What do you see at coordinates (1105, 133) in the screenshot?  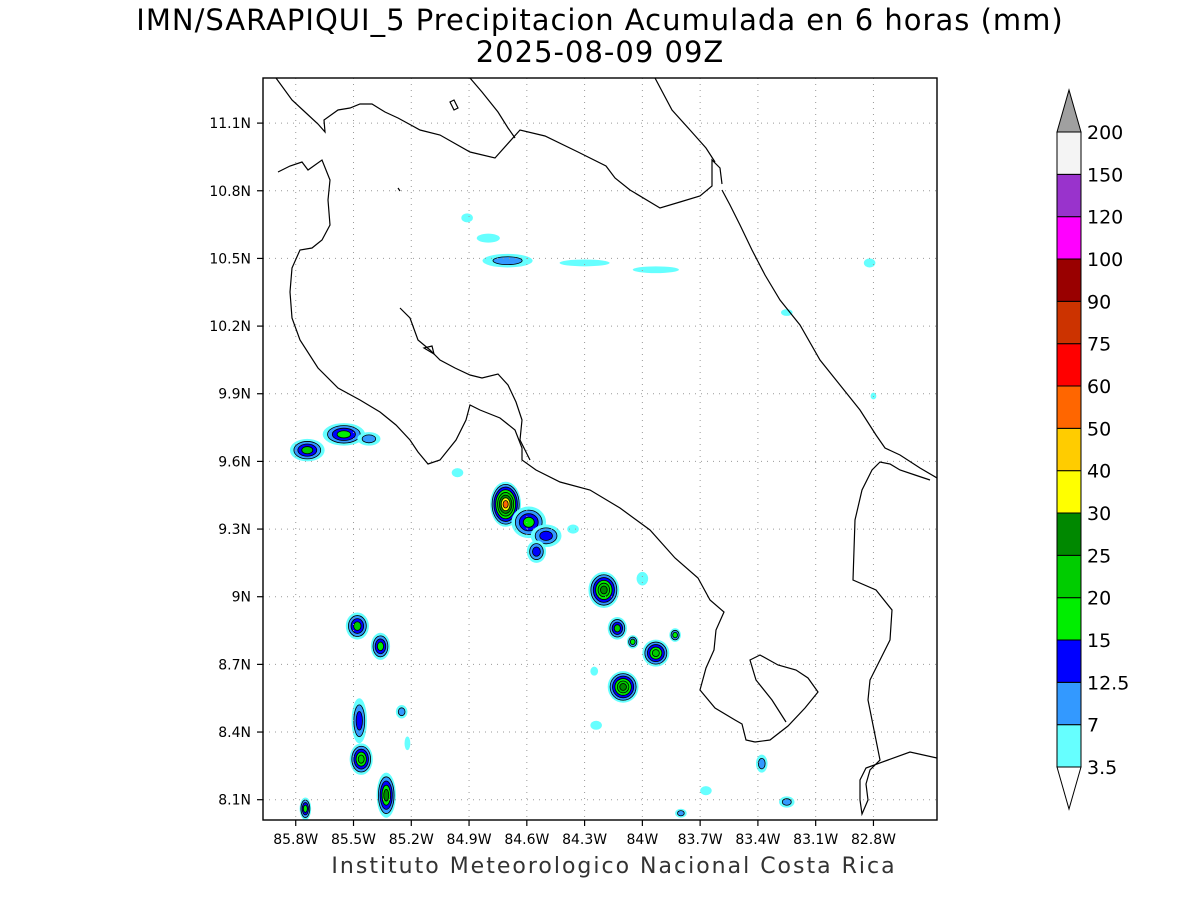 I see `legend-label: 200` at bounding box center [1105, 133].